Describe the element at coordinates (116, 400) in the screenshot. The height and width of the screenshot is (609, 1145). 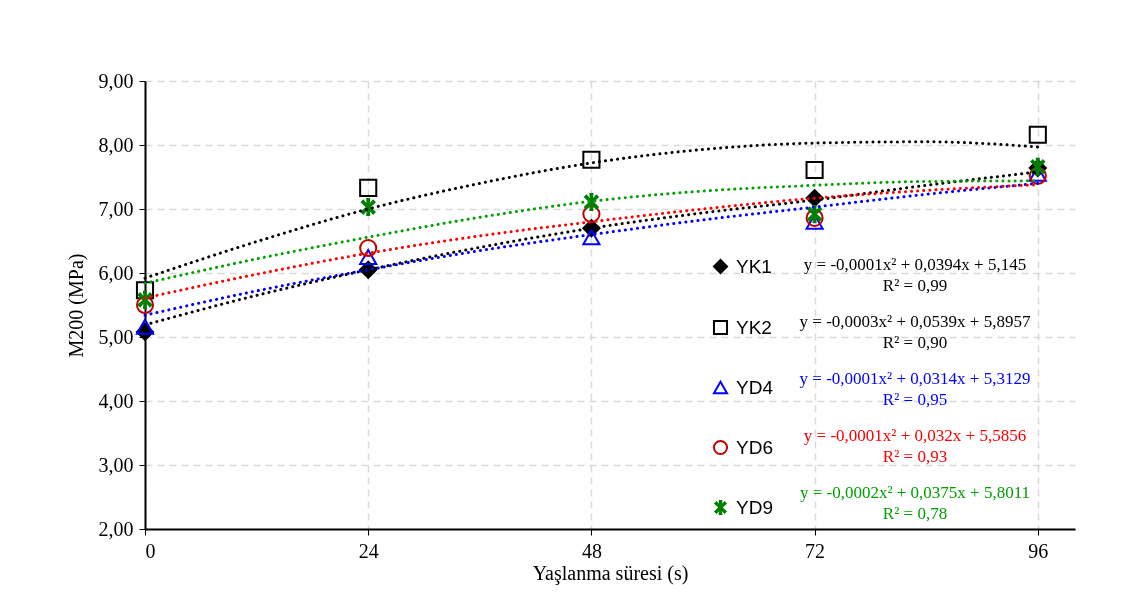
I see `y-tick-label: 4,00` at that location.